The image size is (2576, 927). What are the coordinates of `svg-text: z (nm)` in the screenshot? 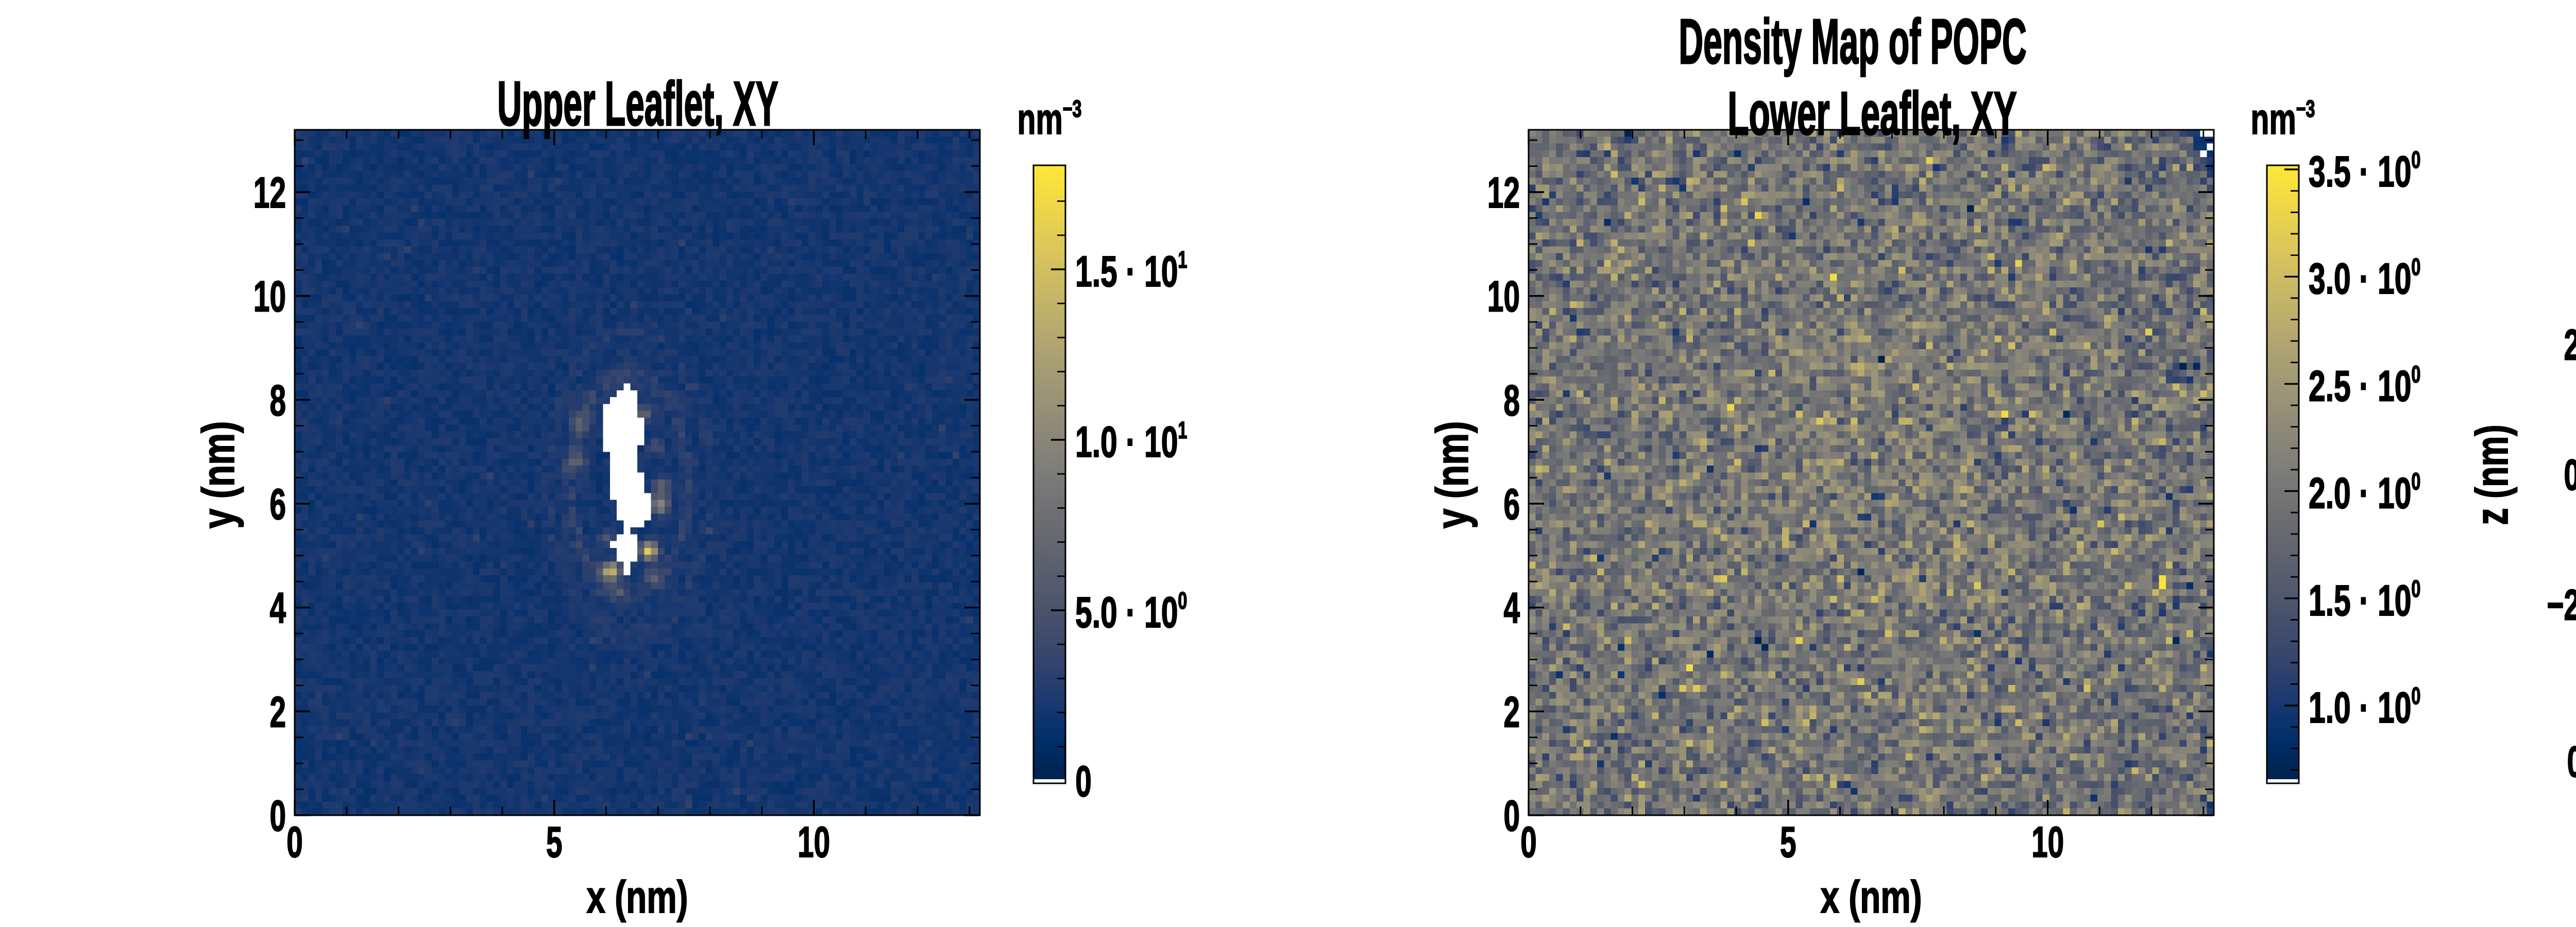 It's located at (2491, 475).